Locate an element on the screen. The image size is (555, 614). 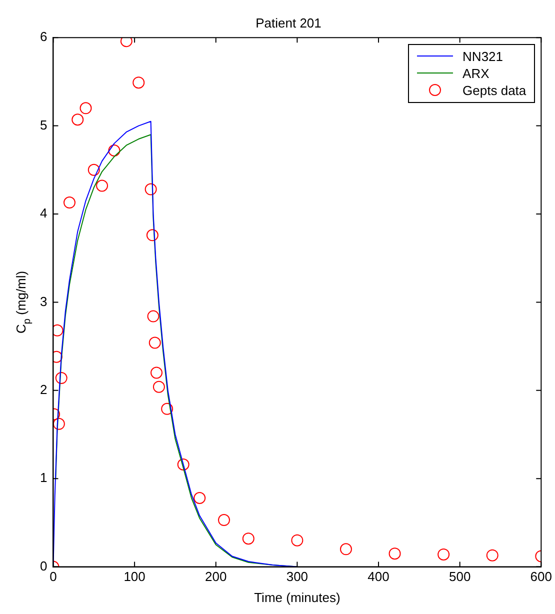
x-tick-label: 0 is located at coordinates (53, 576).